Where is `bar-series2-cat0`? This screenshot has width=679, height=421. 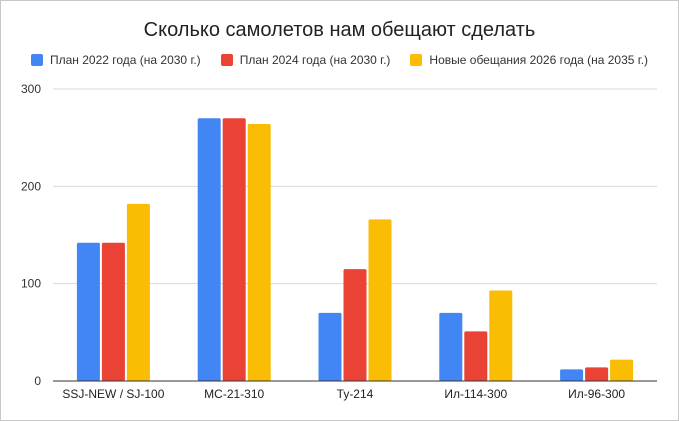 bar-series2-cat0 is located at coordinates (138, 292).